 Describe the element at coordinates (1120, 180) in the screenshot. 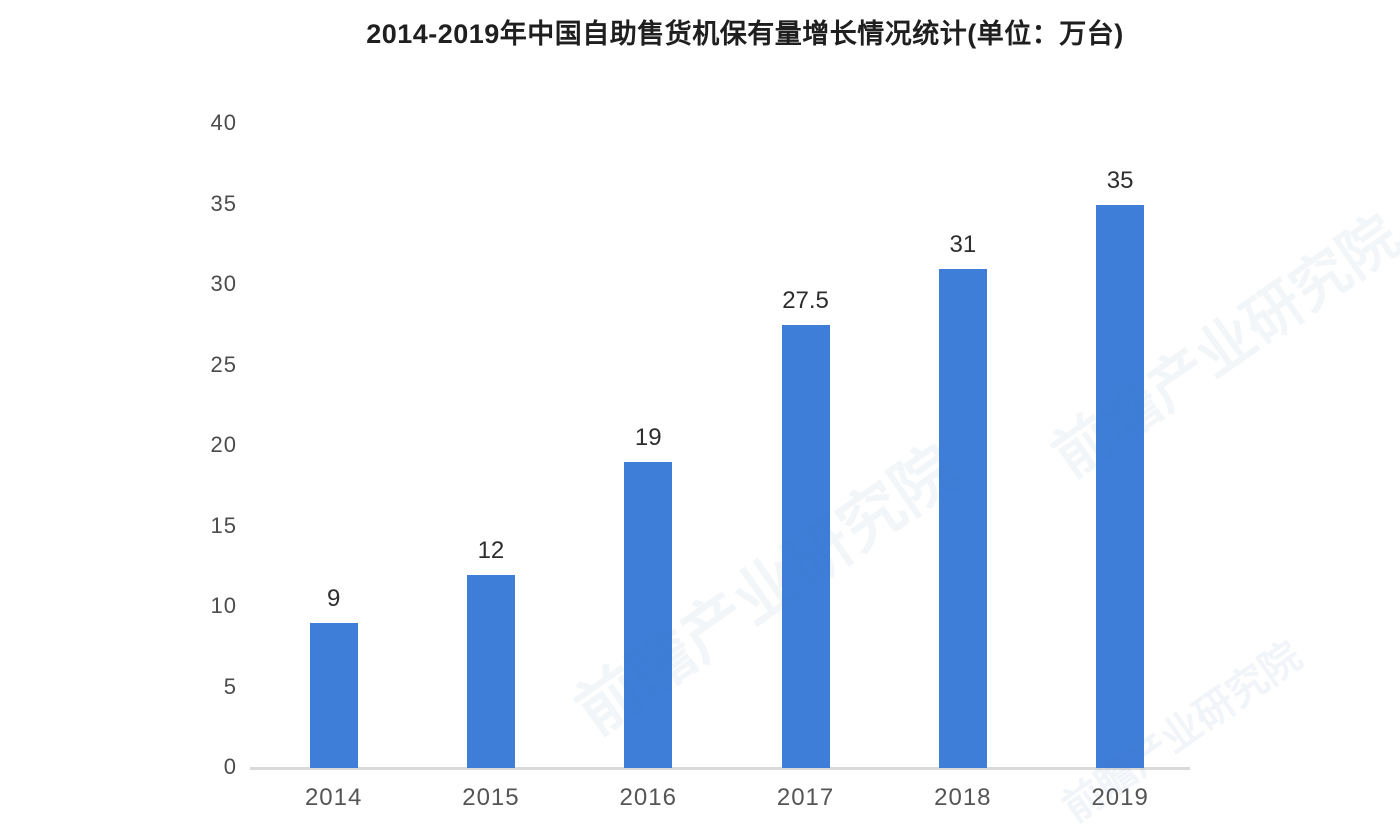

I see `bar-value-label: 35` at that location.